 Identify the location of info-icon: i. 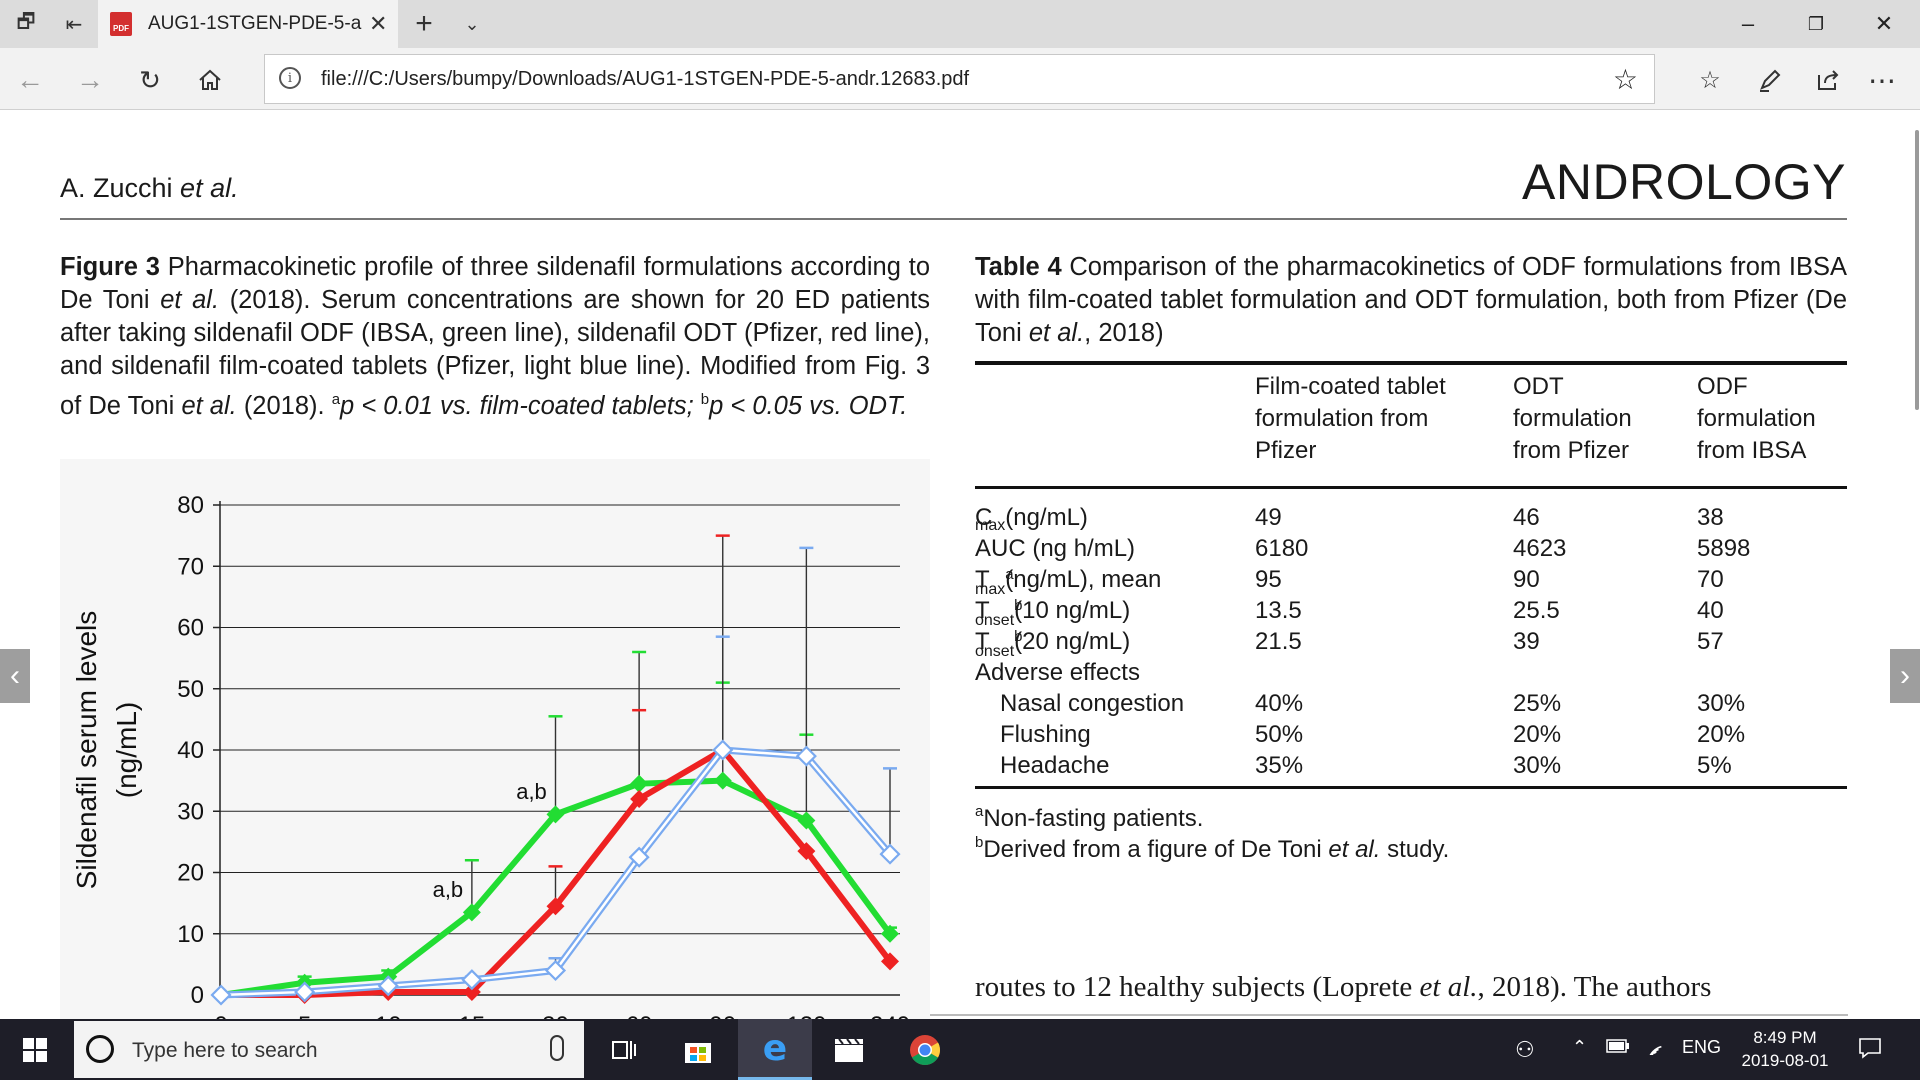
(290, 78).